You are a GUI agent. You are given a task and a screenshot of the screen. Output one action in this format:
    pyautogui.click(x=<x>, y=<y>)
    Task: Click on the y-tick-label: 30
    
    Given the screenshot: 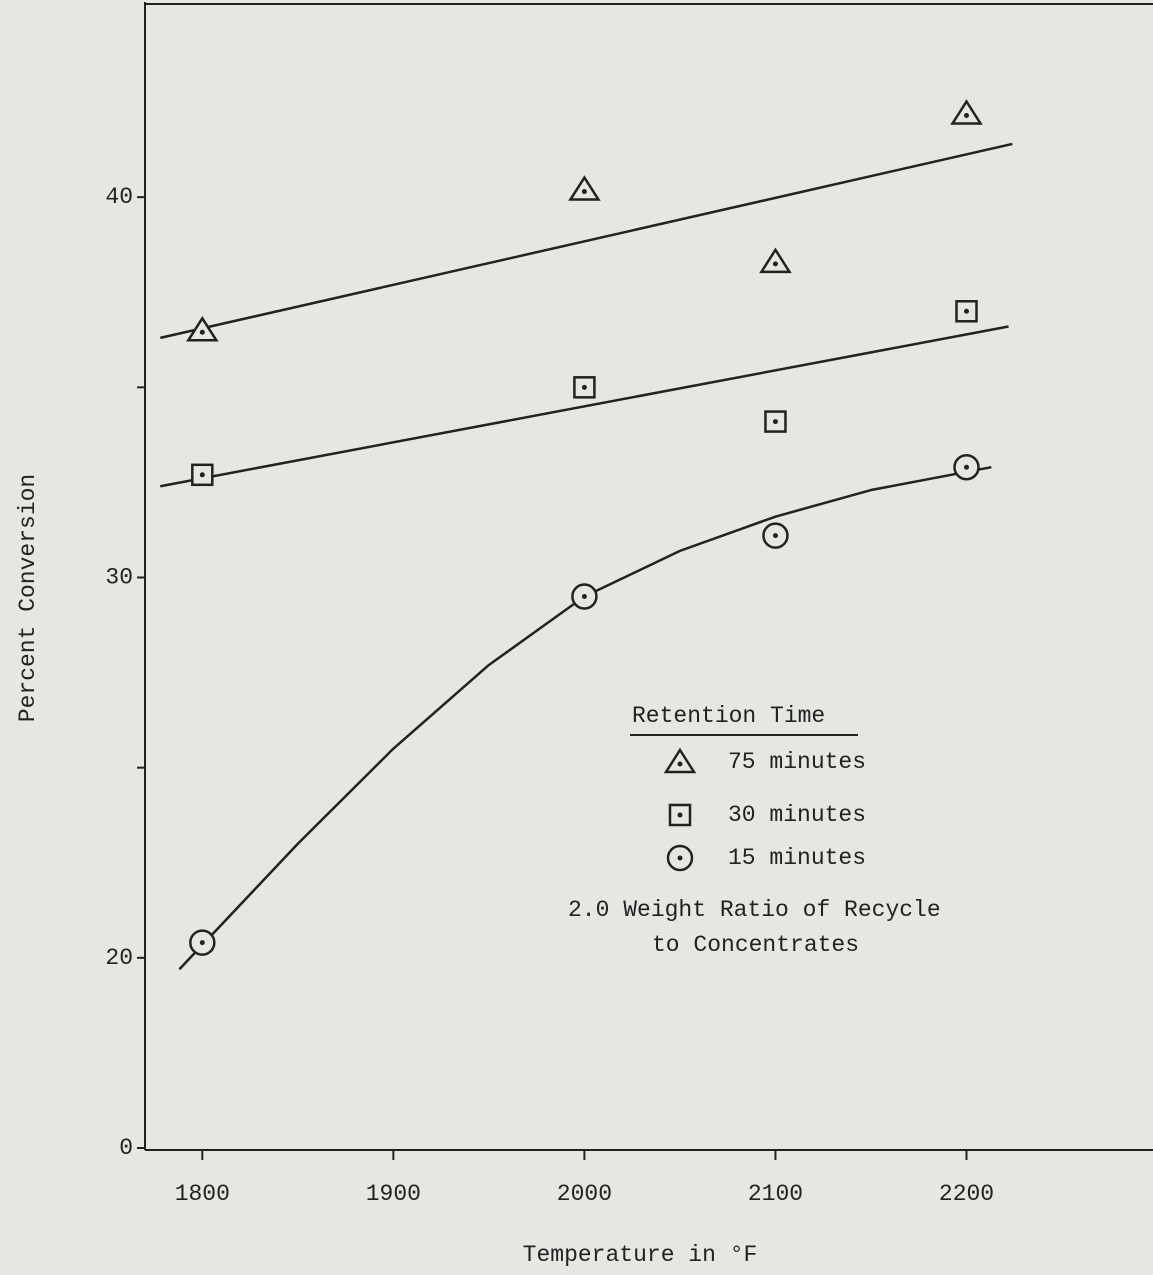 What is the action you would take?
    pyautogui.click(x=119, y=578)
    